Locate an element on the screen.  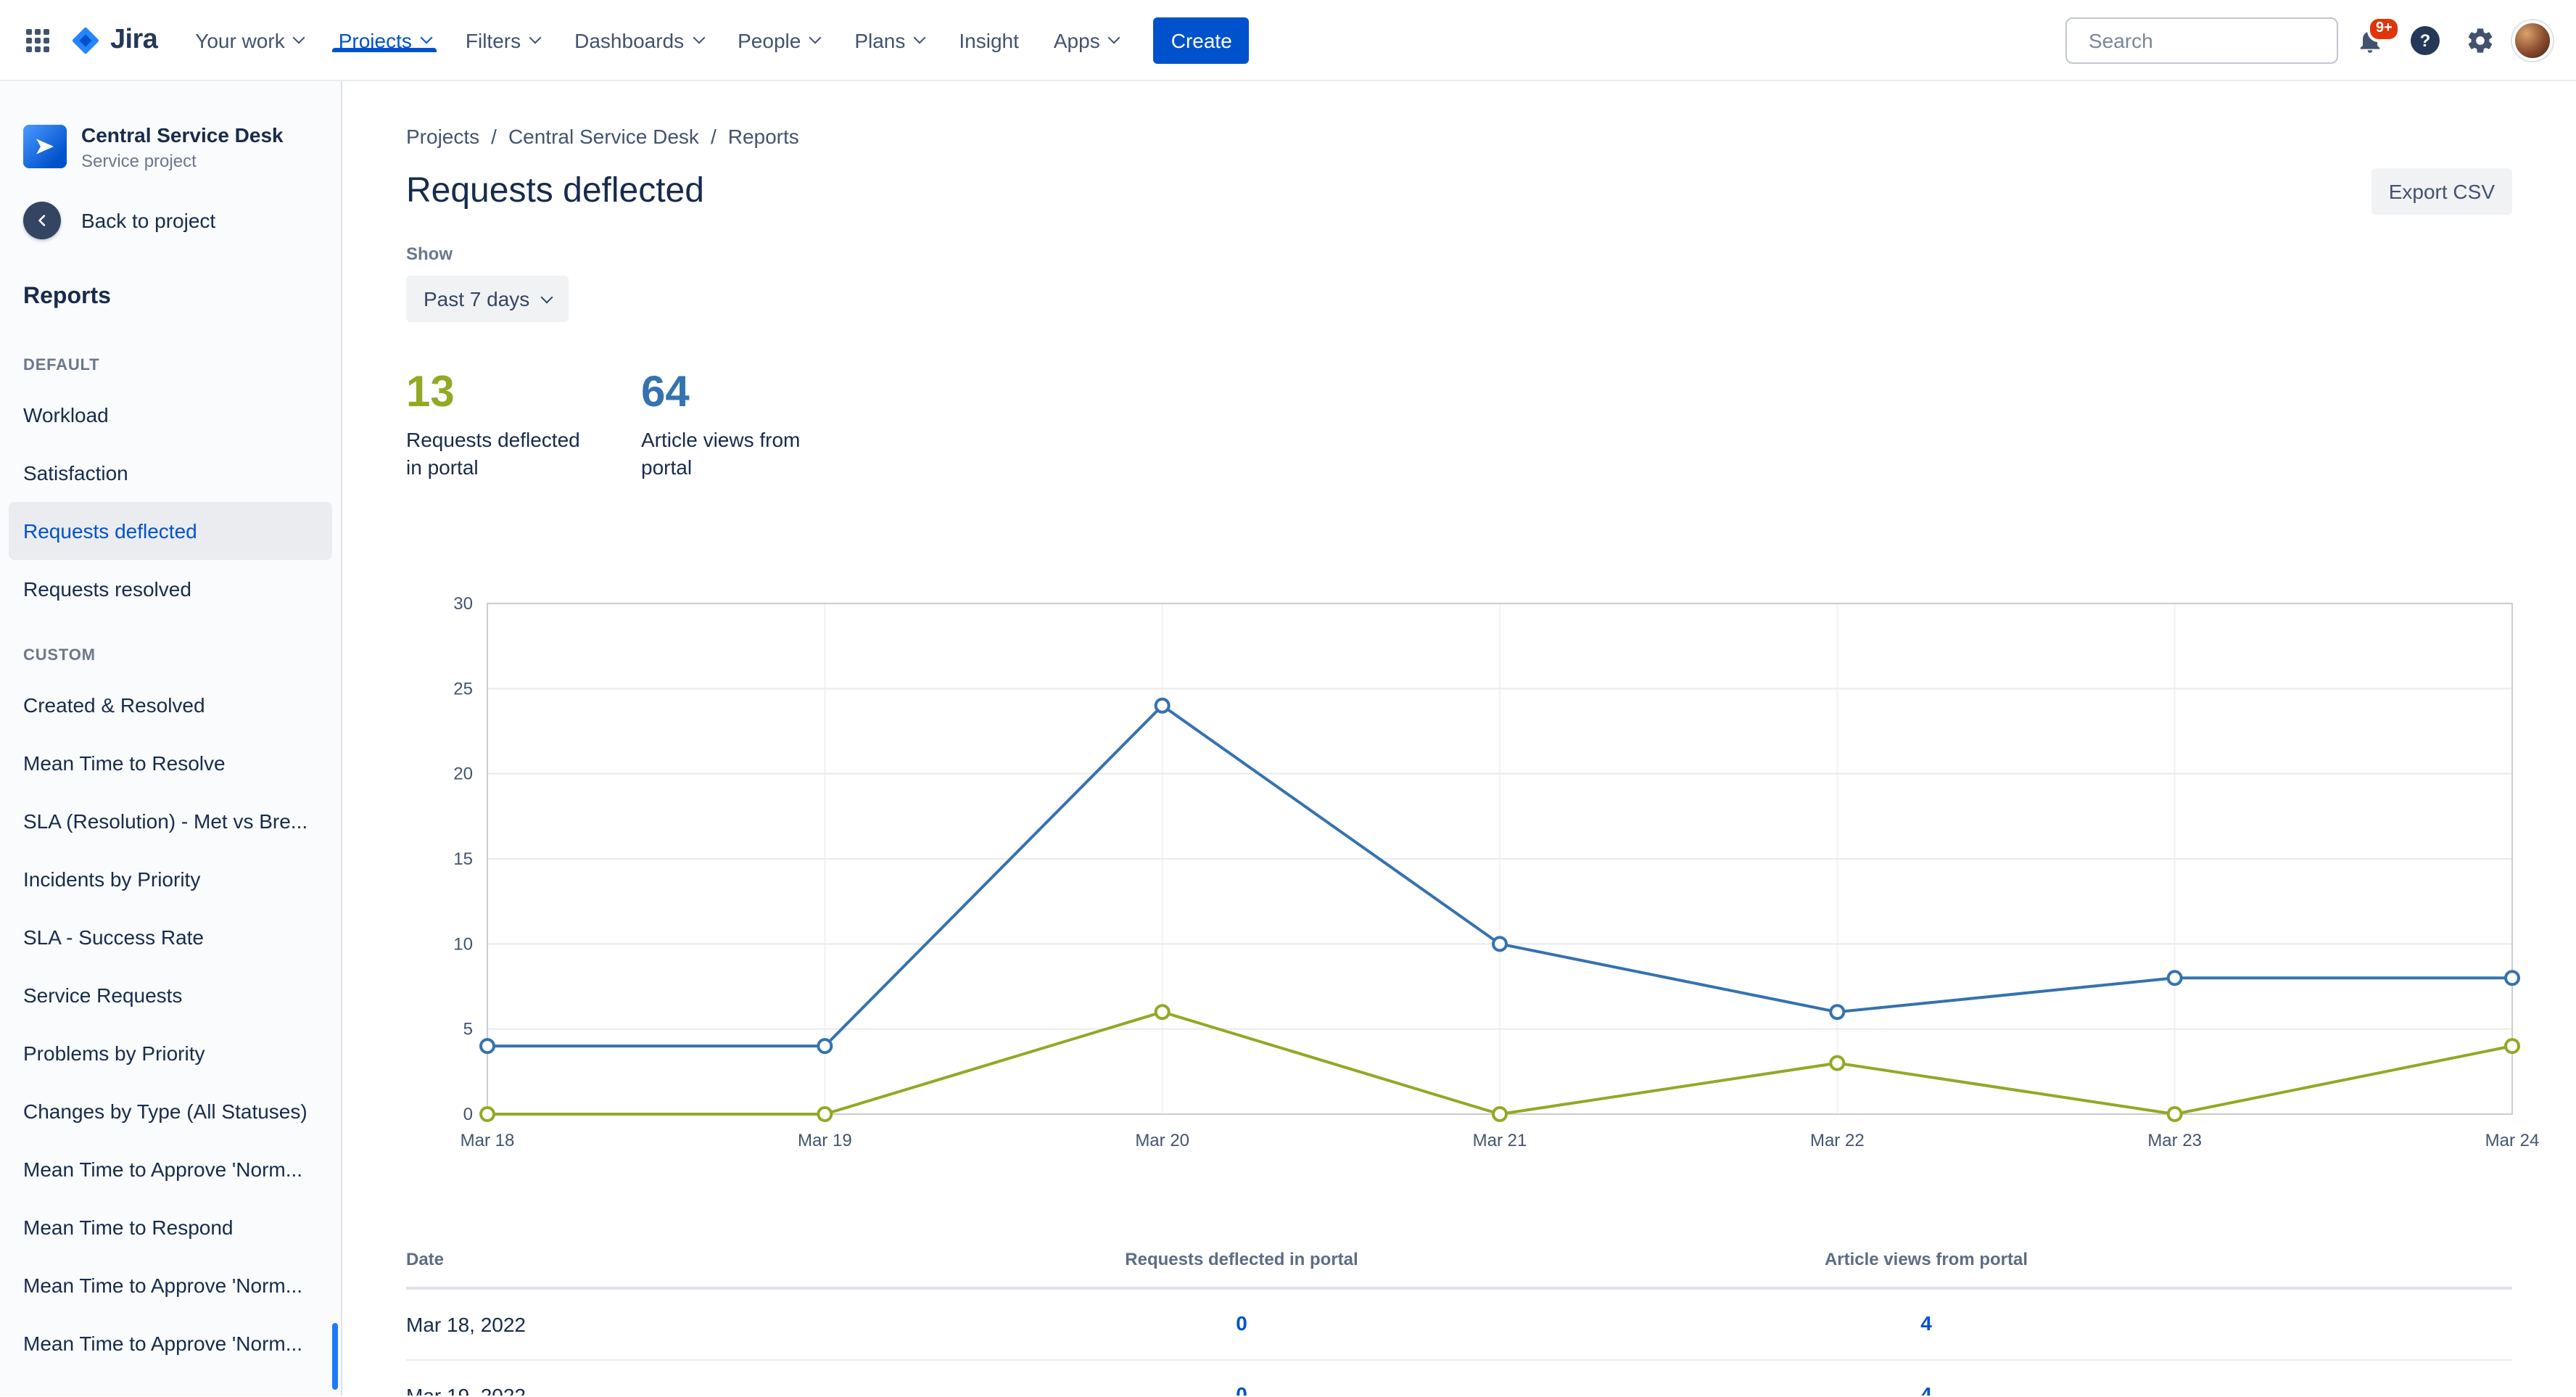
col-header-date: Date is located at coordinates (425, 1259).